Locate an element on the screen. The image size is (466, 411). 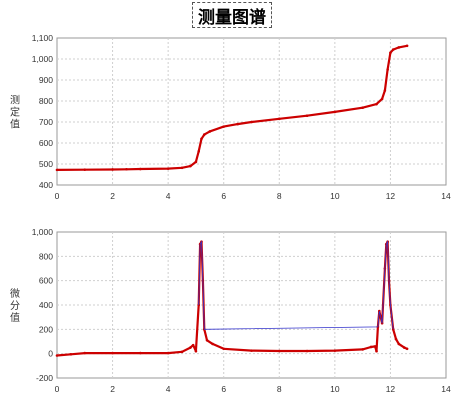
peak-overlay-line is located at coordinates (296, 285).